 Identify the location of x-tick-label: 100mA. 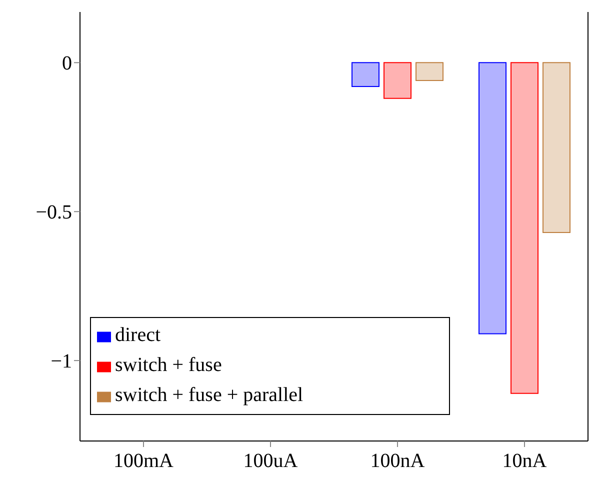
(144, 461).